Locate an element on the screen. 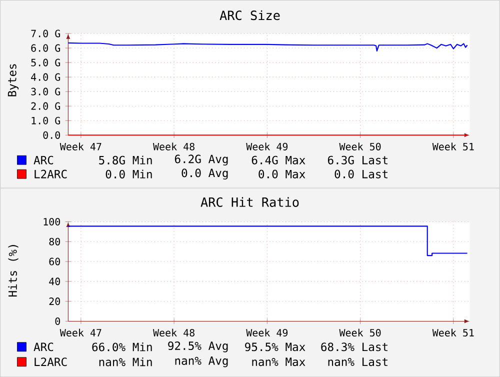 The width and height of the screenshot is (500, 377). y-tick-label: 100 is located at coordinates (52, 222).